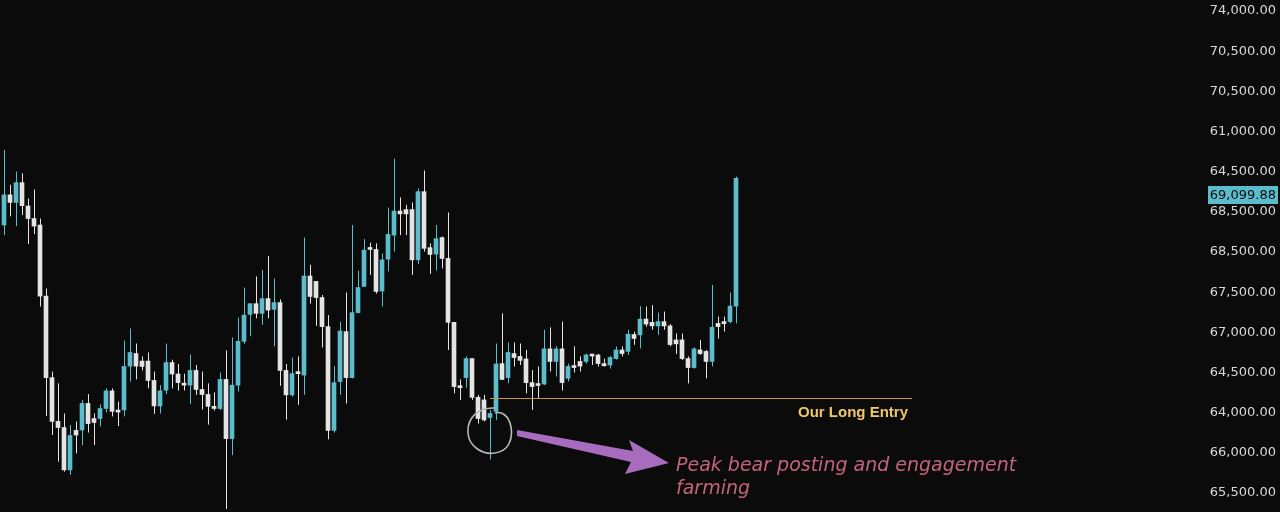 This screenshot has width=1280, height=512. I want to click on text: 65,500.00, so click(1242, 492).